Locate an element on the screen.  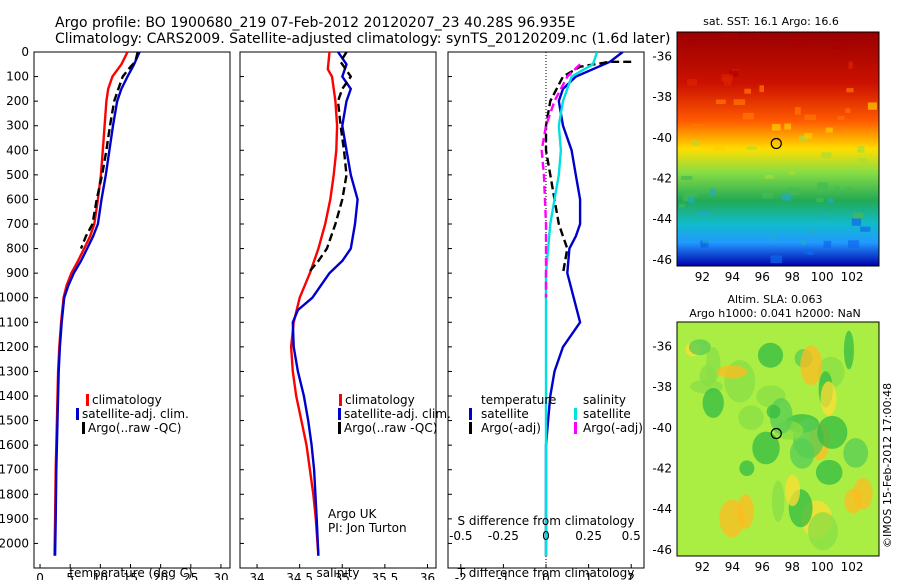
legend-swatch-s-satellite is located at coordinates (575, 414).